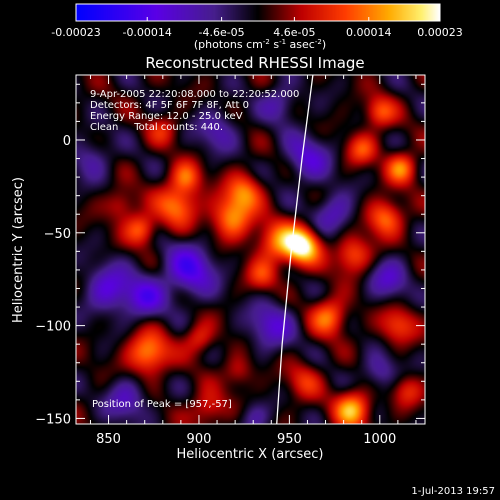 The width and height of the screenshot is (500, 500). I want to click on colorbar-units: (photons cm-2 s-1 asec-2), so click(260, 44).